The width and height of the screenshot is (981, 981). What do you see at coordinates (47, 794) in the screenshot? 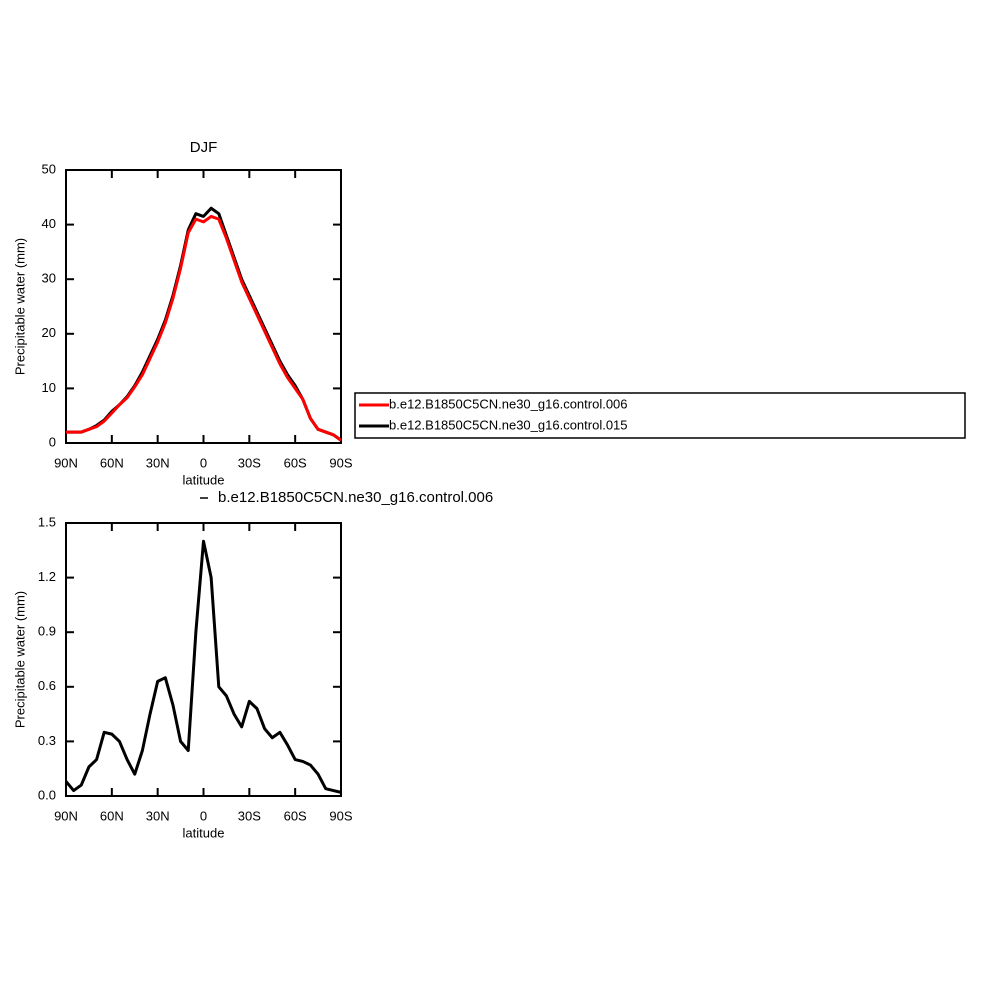
I see `y-tick-label: 0.0` at bounding box center [47, 794].